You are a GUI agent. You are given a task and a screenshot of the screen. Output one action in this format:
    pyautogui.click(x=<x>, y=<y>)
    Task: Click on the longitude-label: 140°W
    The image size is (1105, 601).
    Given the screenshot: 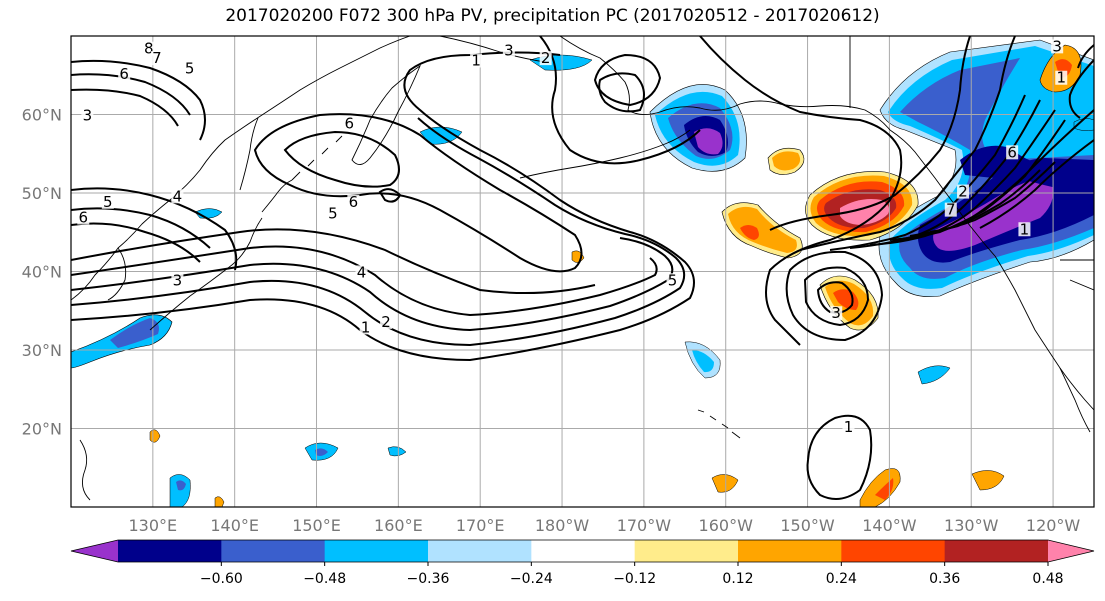 What is the action you would take?
    pyautogui.click(x=889, y=525)
    